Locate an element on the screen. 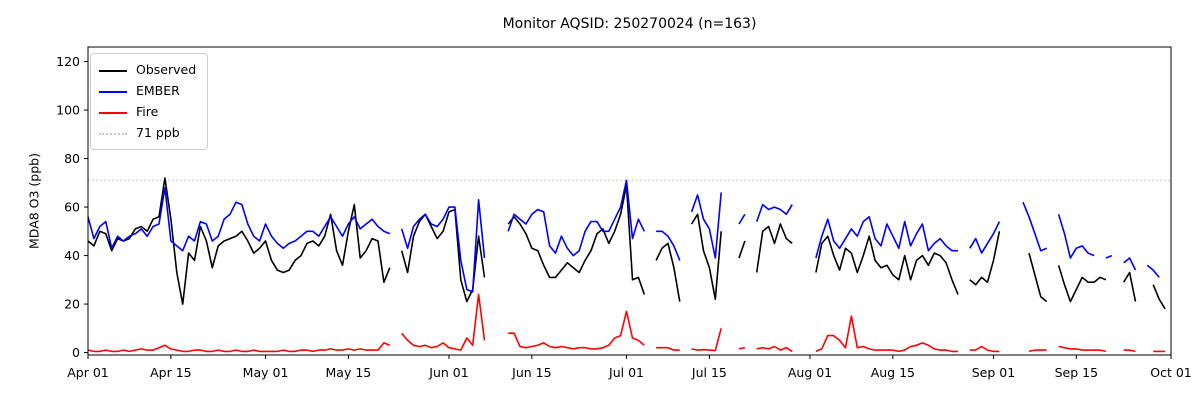 The width and height of the screenshot is (1200, 400). legend-entry-threshold: 71 ppb is located at coordinates (149, 133).